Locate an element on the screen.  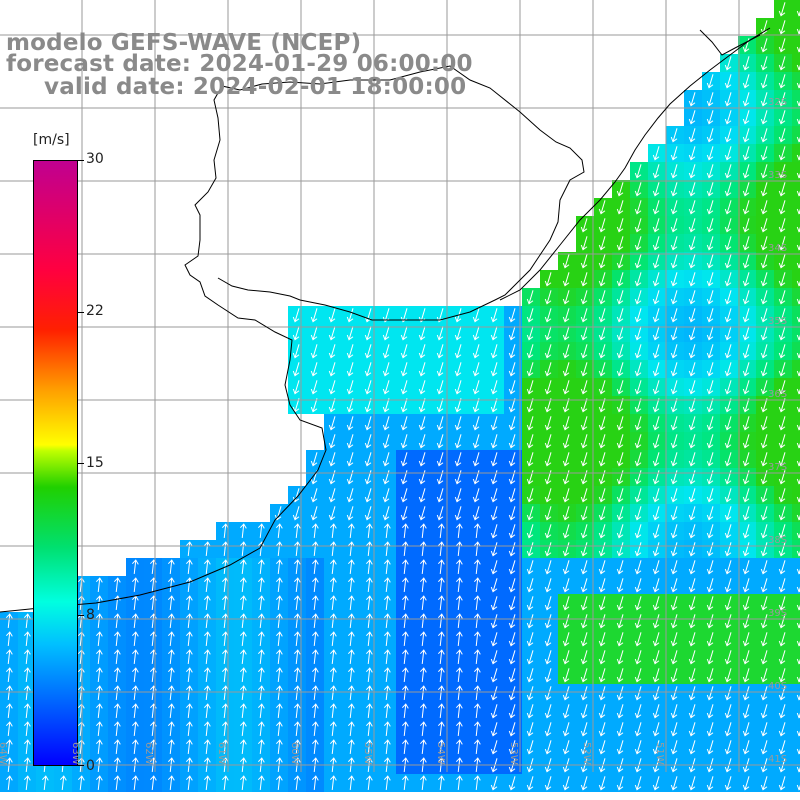
colorbar-tick-label: 30 is located at coordinates (95, 159).